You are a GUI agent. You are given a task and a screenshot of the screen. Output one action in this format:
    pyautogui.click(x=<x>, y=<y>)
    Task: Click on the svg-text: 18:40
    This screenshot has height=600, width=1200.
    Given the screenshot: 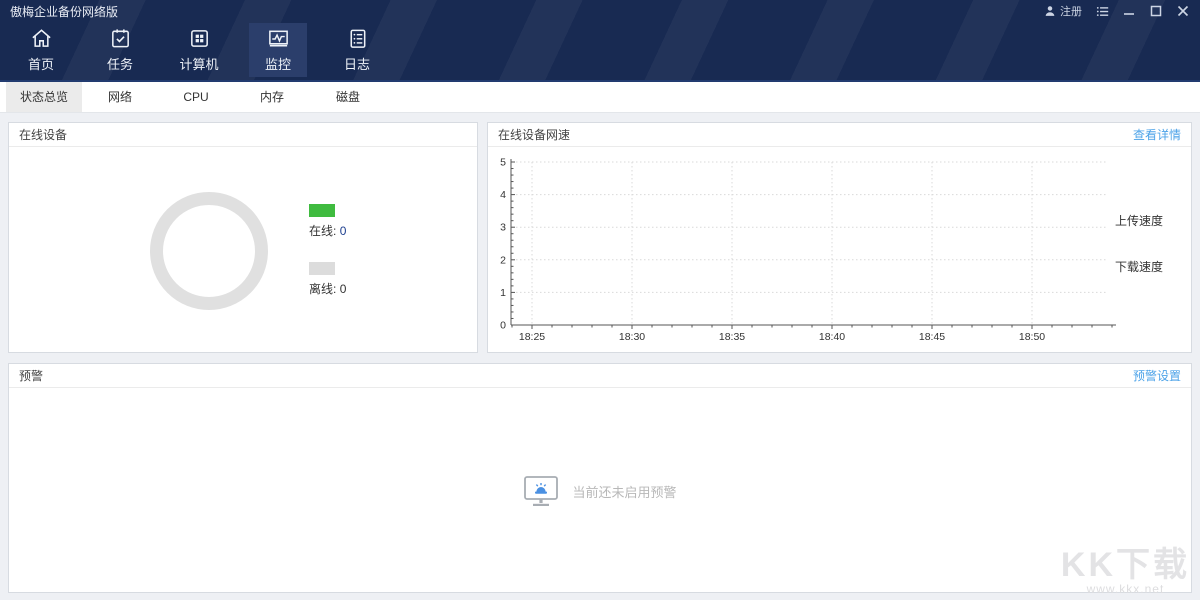 What is the action you would take?
    pyautogui.click(x=832, y=337)
    